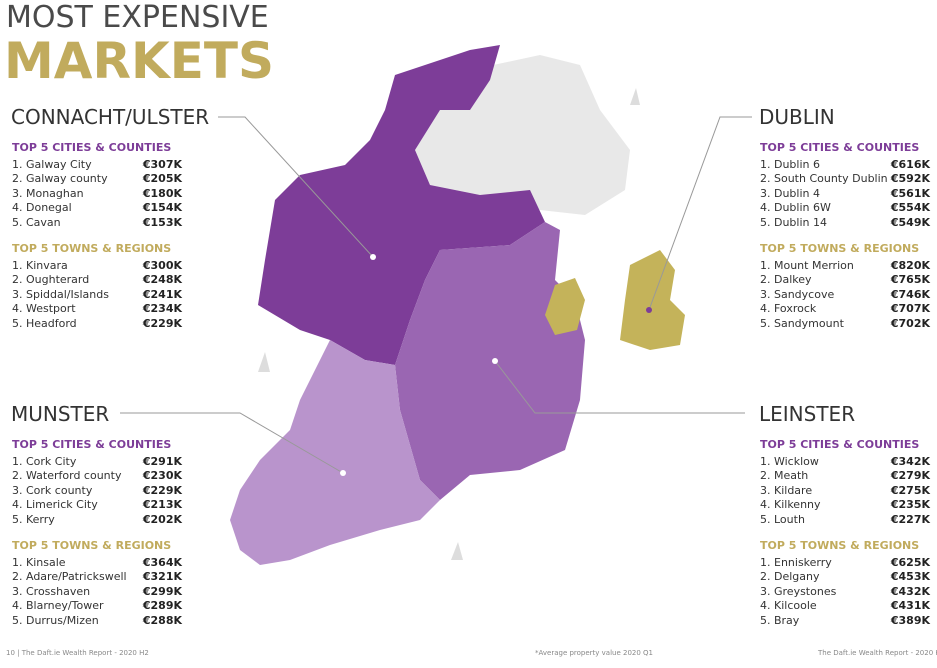 The width and height of the screenshot is (937, 668). I want to click on item-name: 2. Adare/Patrickswell, so click(69, 577).